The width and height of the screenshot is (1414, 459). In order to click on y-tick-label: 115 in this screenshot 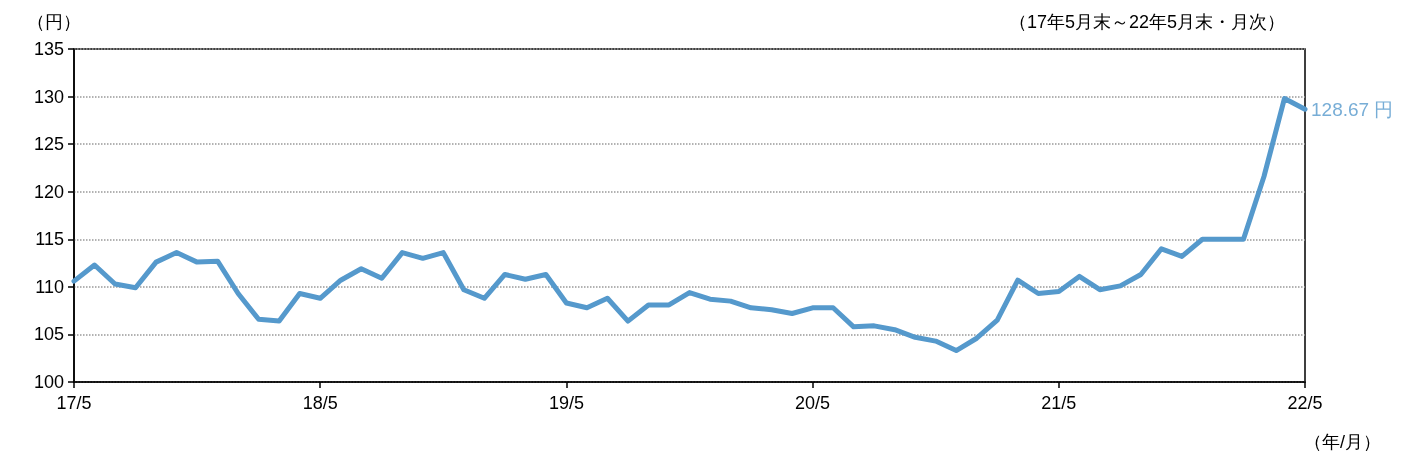, I will do `click(49, 239)`.